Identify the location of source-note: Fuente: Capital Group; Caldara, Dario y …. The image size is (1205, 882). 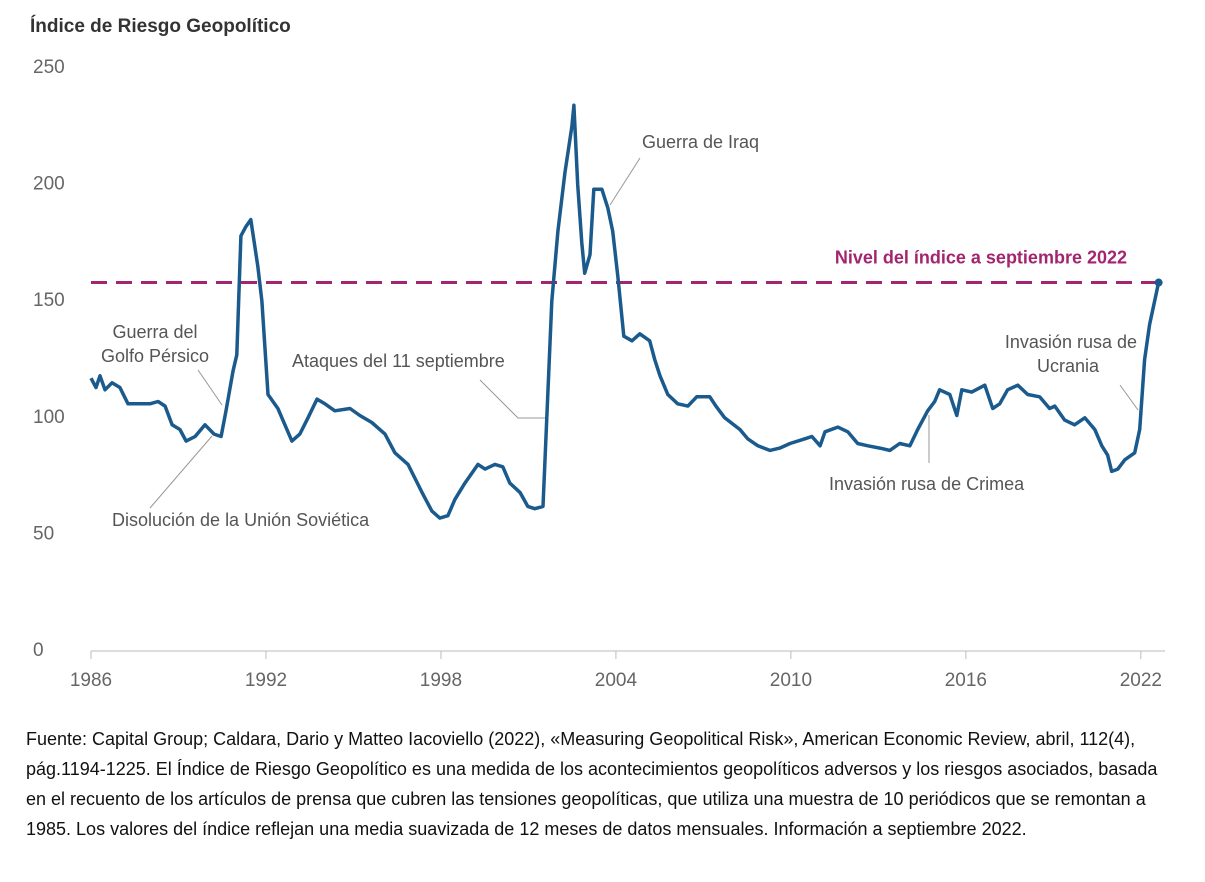
(592, 784).